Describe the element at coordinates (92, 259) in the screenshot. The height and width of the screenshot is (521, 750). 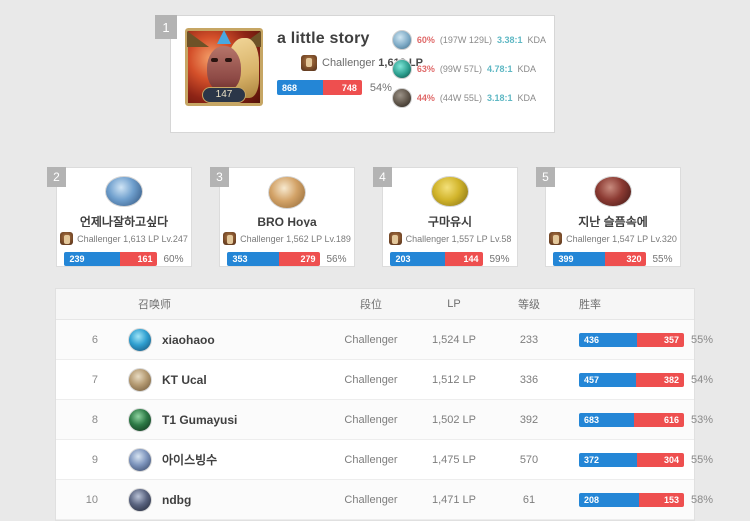
I see `wins-segment: 239` at that location.